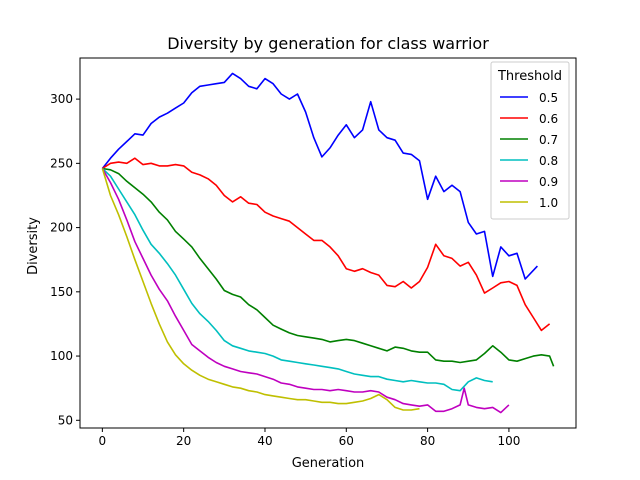 The image size is (640, 480). I want to click on y-tick-label-5: 300, so click(61, 99).